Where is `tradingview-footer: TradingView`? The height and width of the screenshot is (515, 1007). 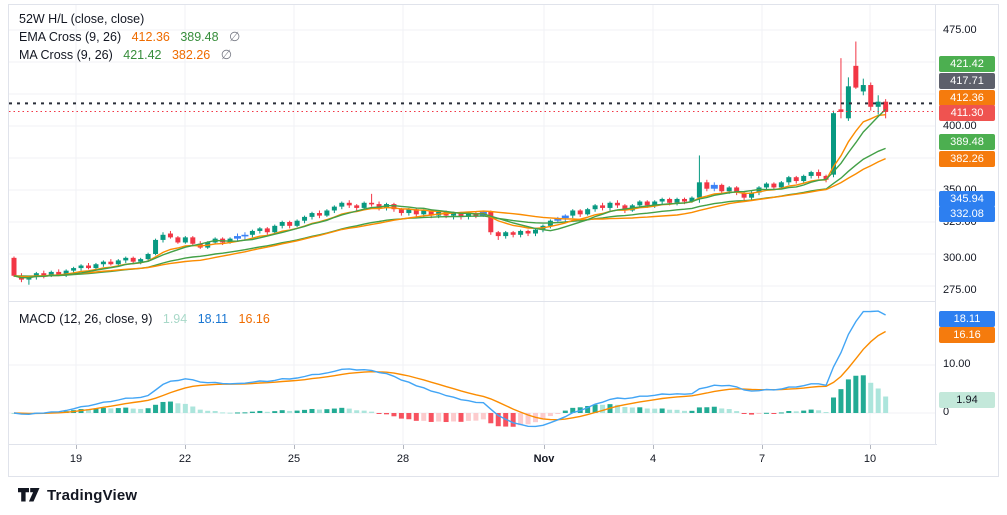 tradingview-footer: TradingView is located at coordinates (77, 495).